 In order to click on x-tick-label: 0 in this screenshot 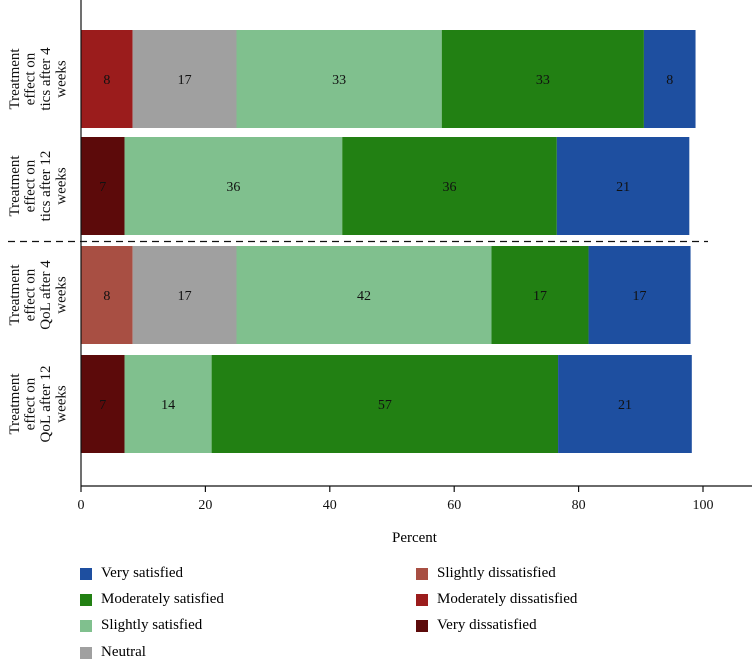, I will do `click(81, 505)`.